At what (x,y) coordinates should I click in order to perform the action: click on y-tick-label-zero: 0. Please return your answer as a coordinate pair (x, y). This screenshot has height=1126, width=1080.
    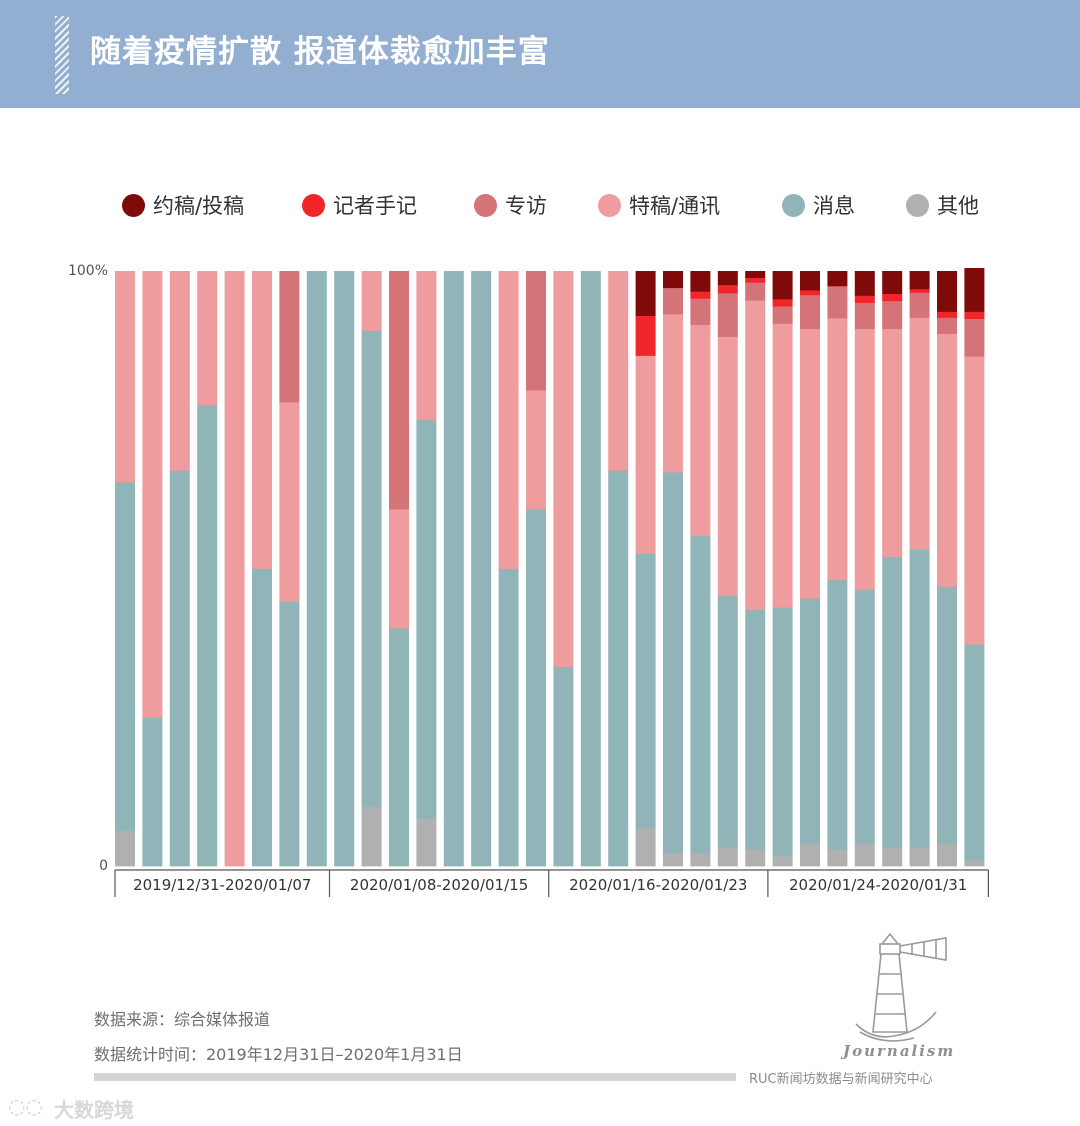
    Looking at the image, I should click on (103, 866).